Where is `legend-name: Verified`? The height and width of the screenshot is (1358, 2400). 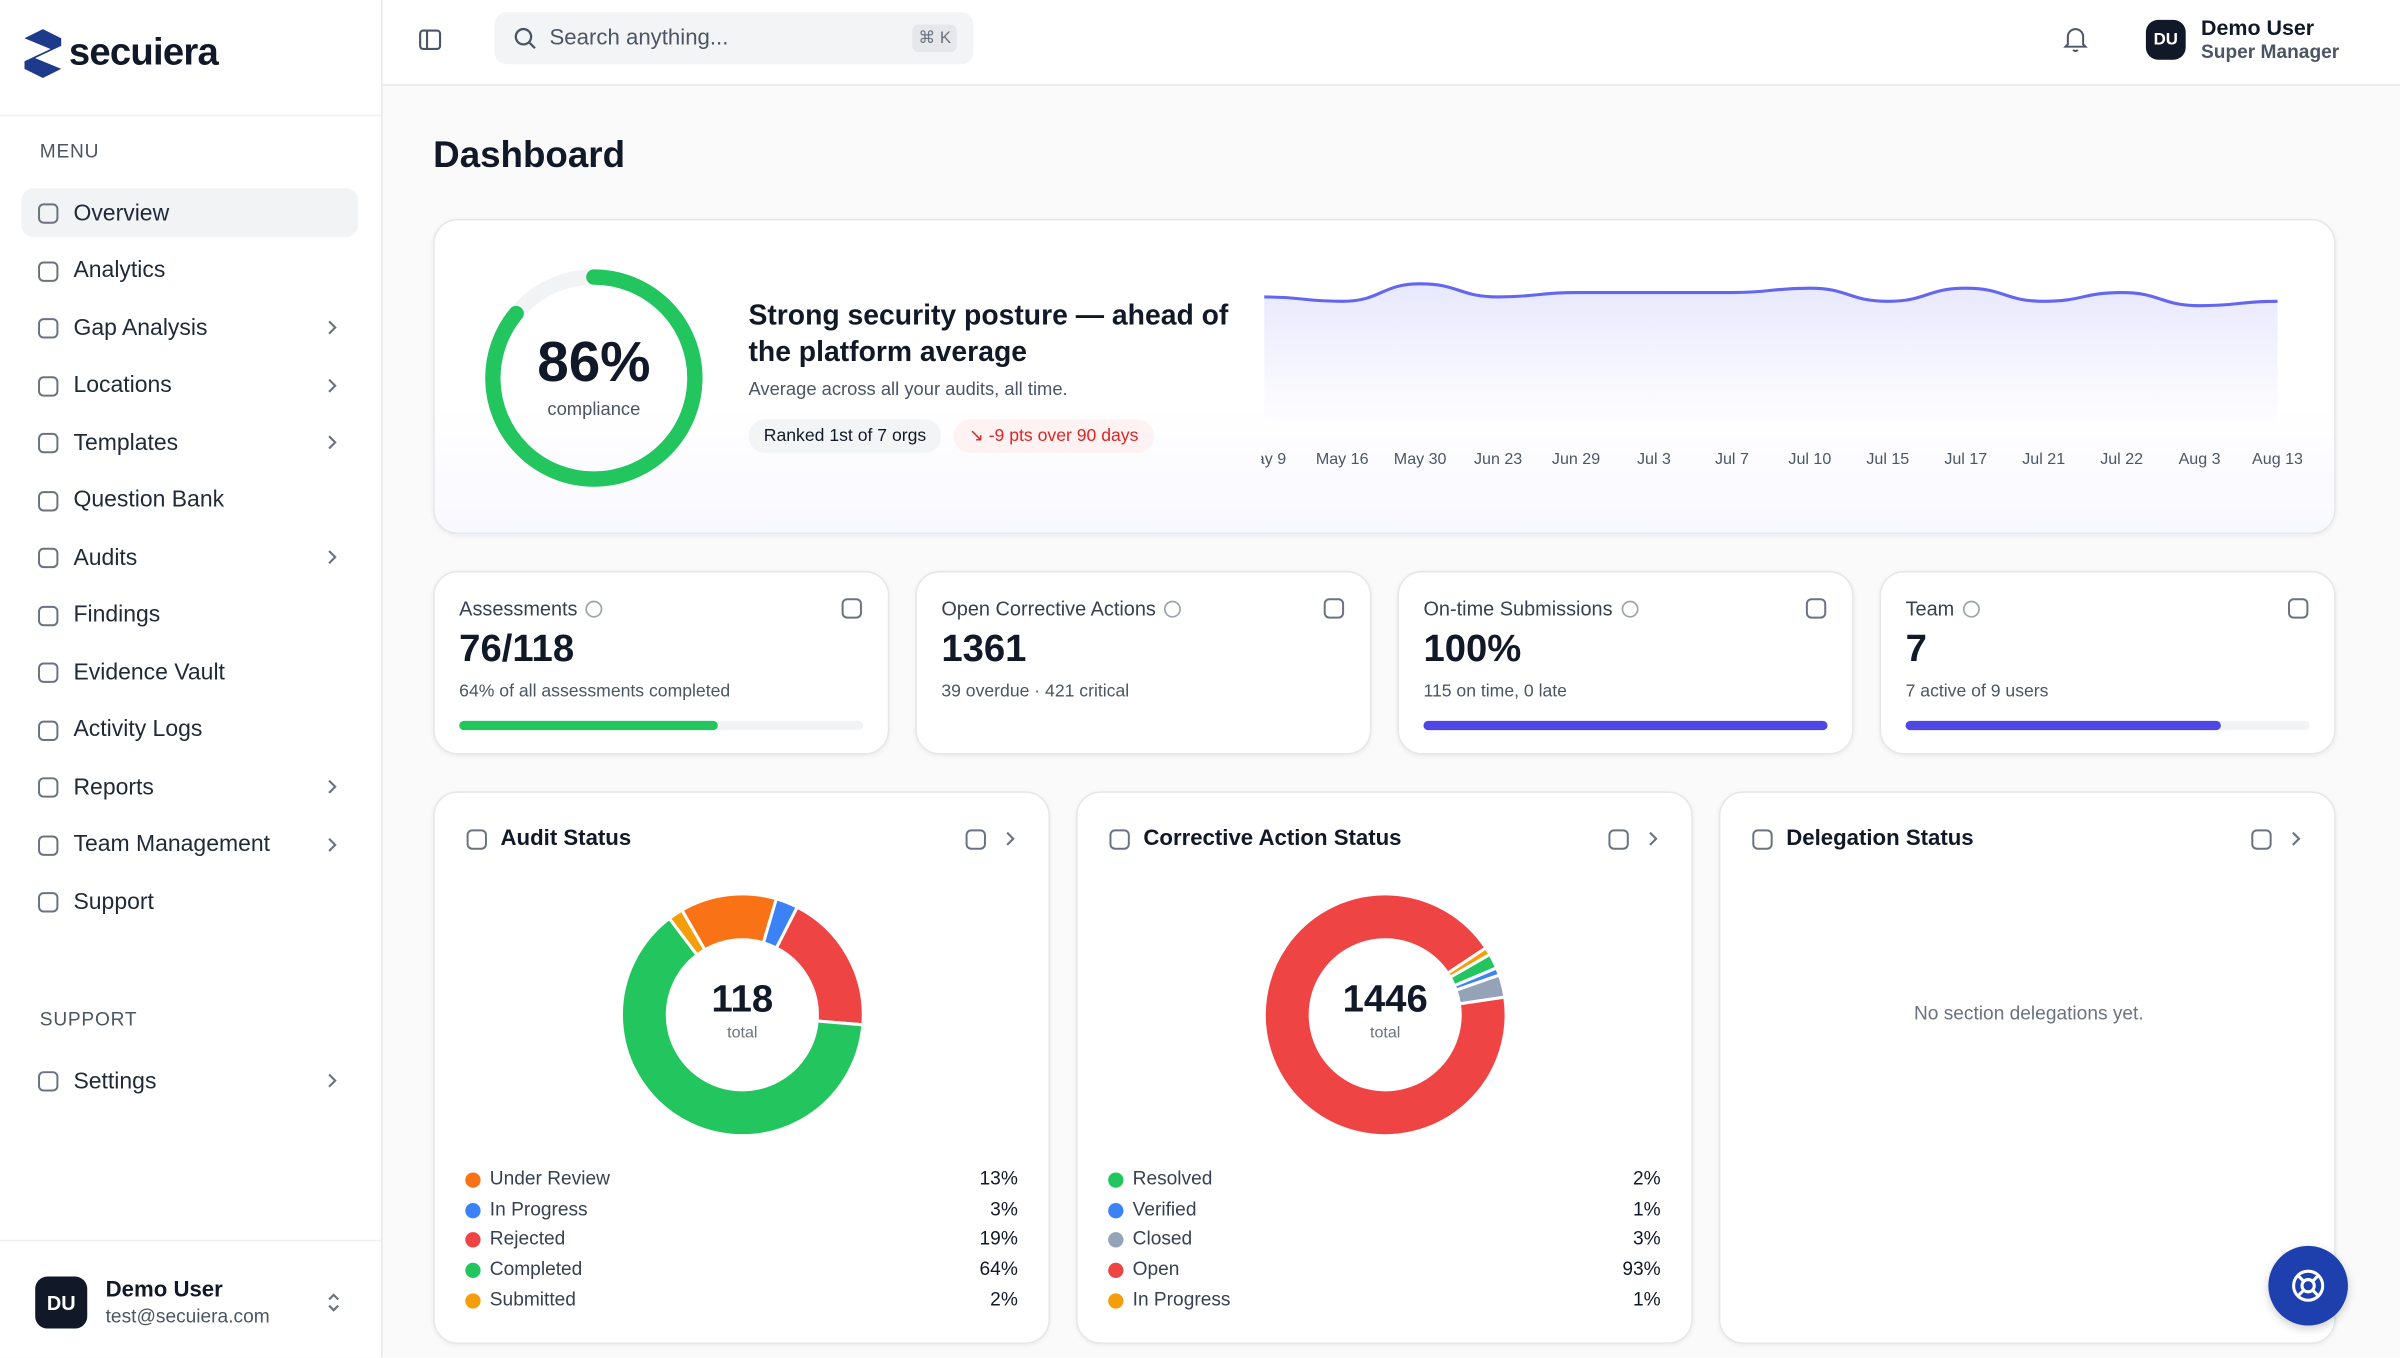
legend-name: Verified is located at coordinates (1164, 1208).